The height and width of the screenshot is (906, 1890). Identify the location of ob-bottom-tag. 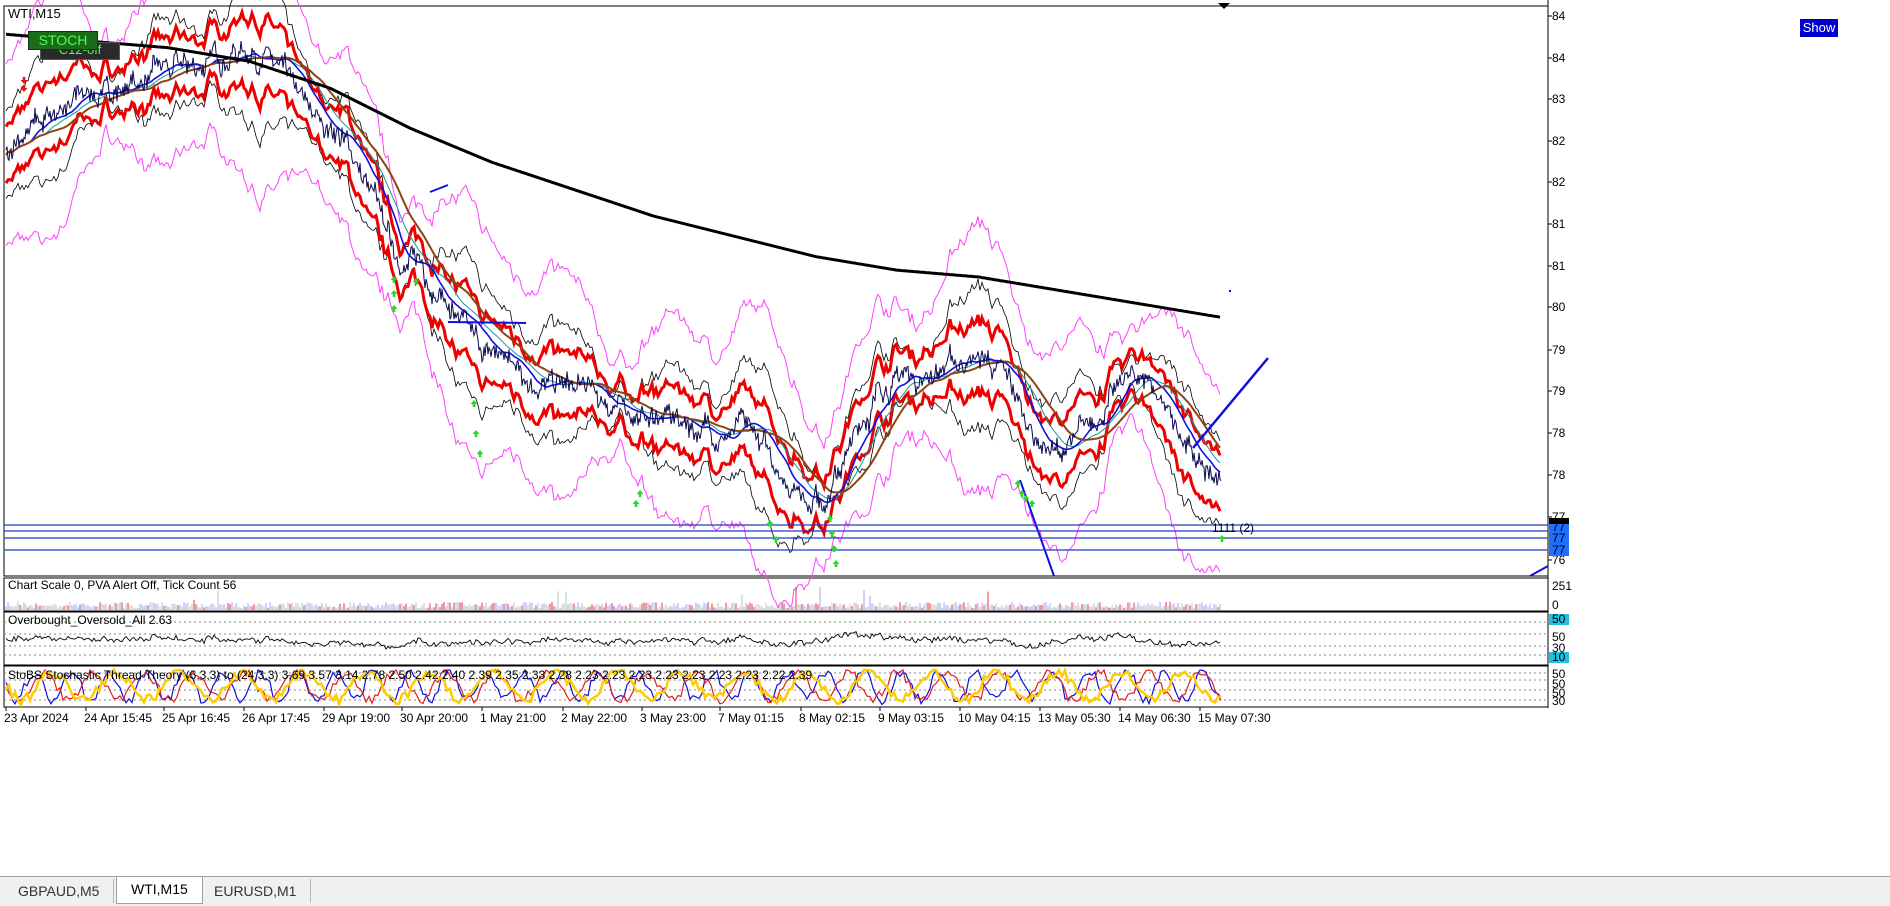
(1559, 657).